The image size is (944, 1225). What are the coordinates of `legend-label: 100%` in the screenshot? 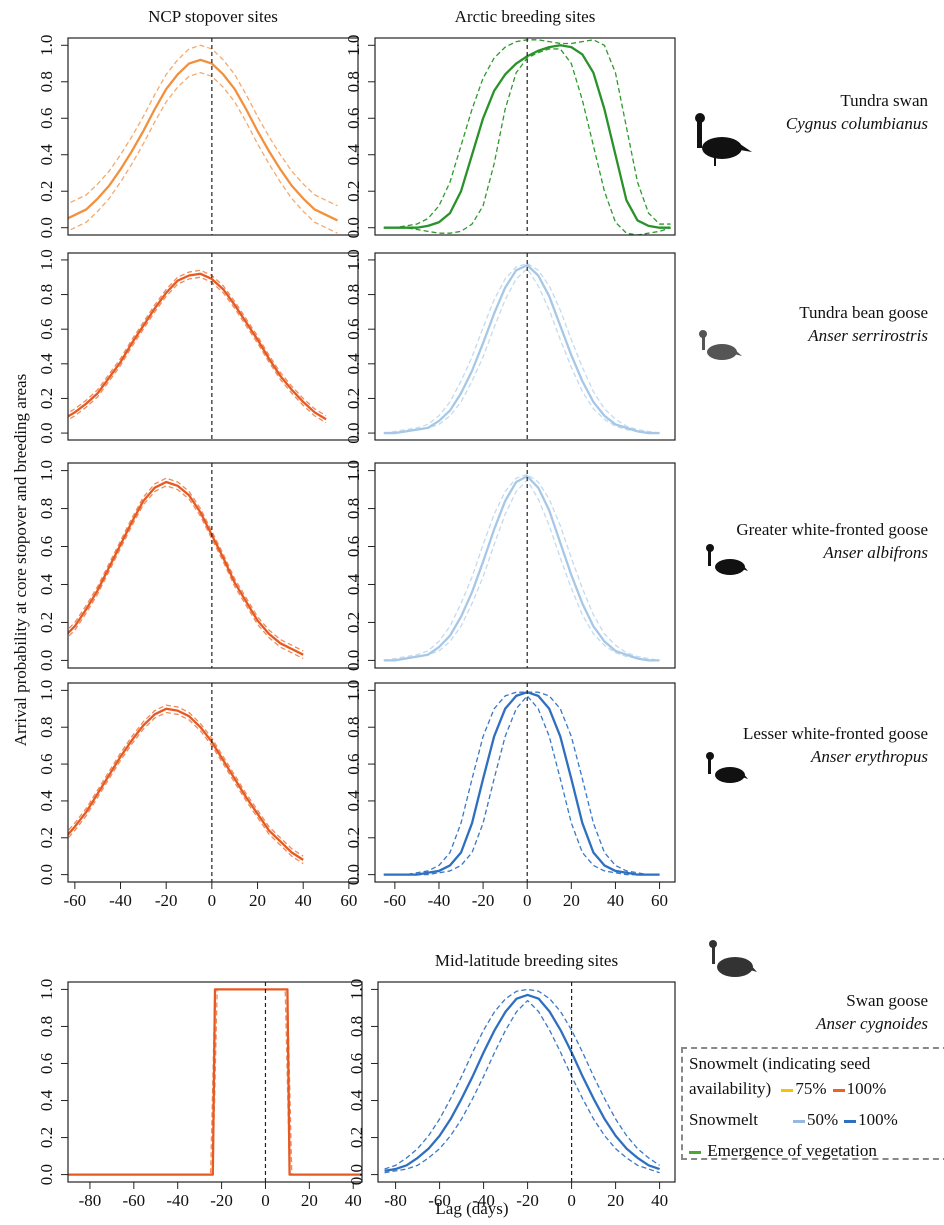 It's located at (866, 1088).